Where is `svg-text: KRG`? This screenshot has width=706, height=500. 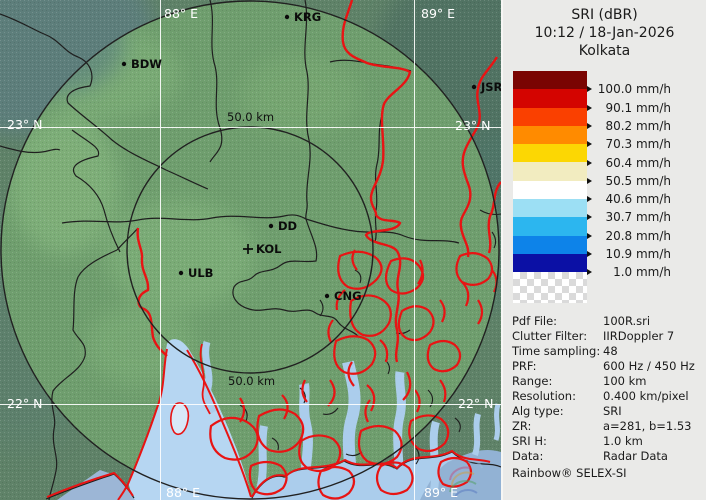
svg-text: KRG is located at coordinates (307, 17).